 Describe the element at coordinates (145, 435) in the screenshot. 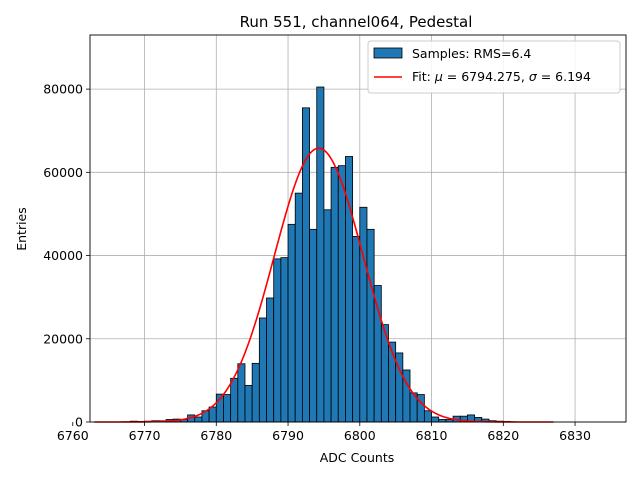

I see `x-tick-label: 6770` at that location.